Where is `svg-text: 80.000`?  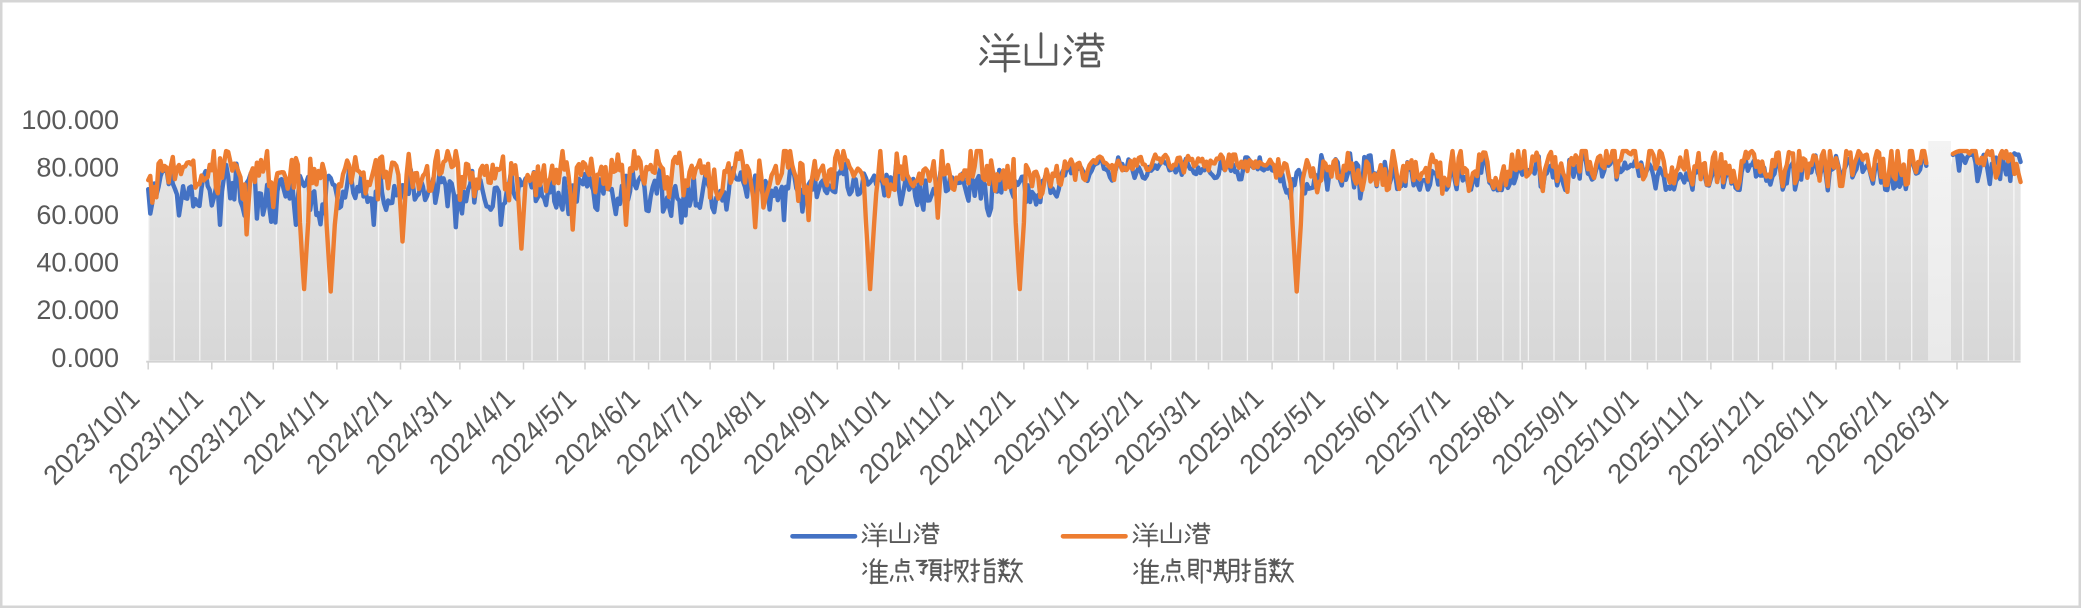
svg-text: 80.000 is located at coordinates (77, 167).